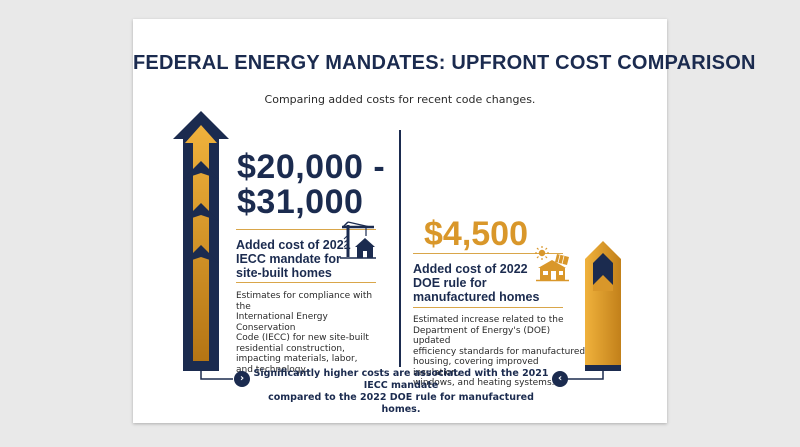 The width and height of the screenshot is (800, 447). Describe the element at coordinates (272, 369) in the screenshot. I see `left-description-line: and technology.` at that location.